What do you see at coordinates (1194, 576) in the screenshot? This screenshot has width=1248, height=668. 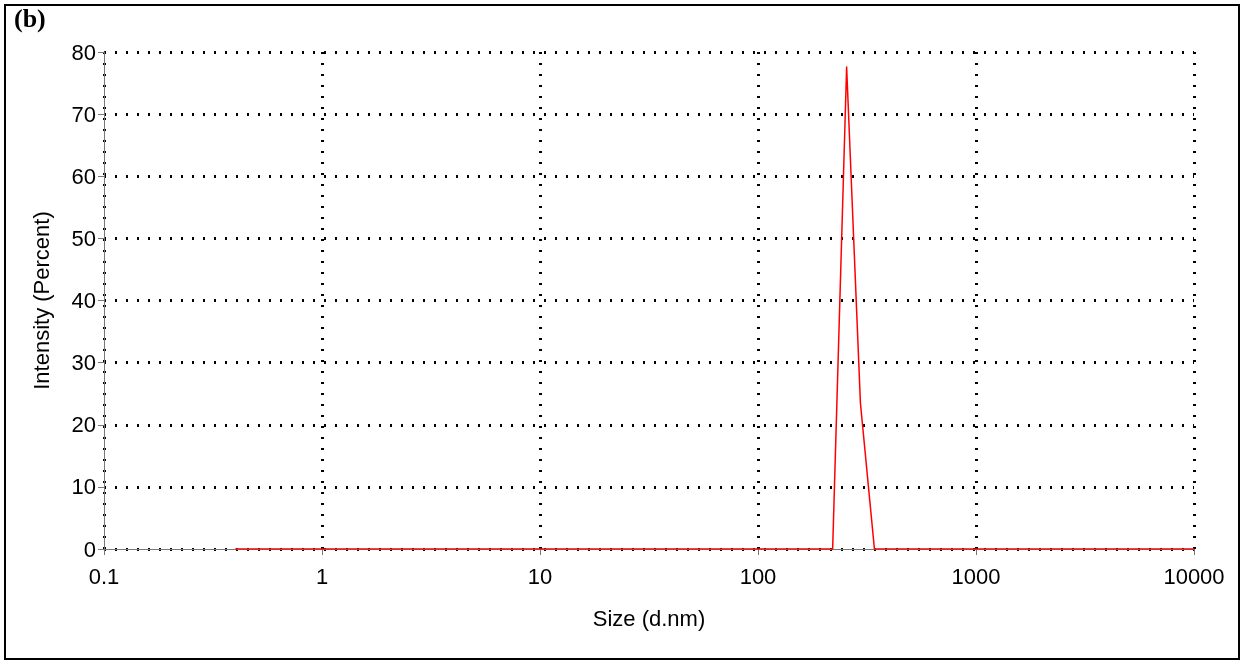 I see `x-tick-label: 10000` at bounding box center [1194, 576].